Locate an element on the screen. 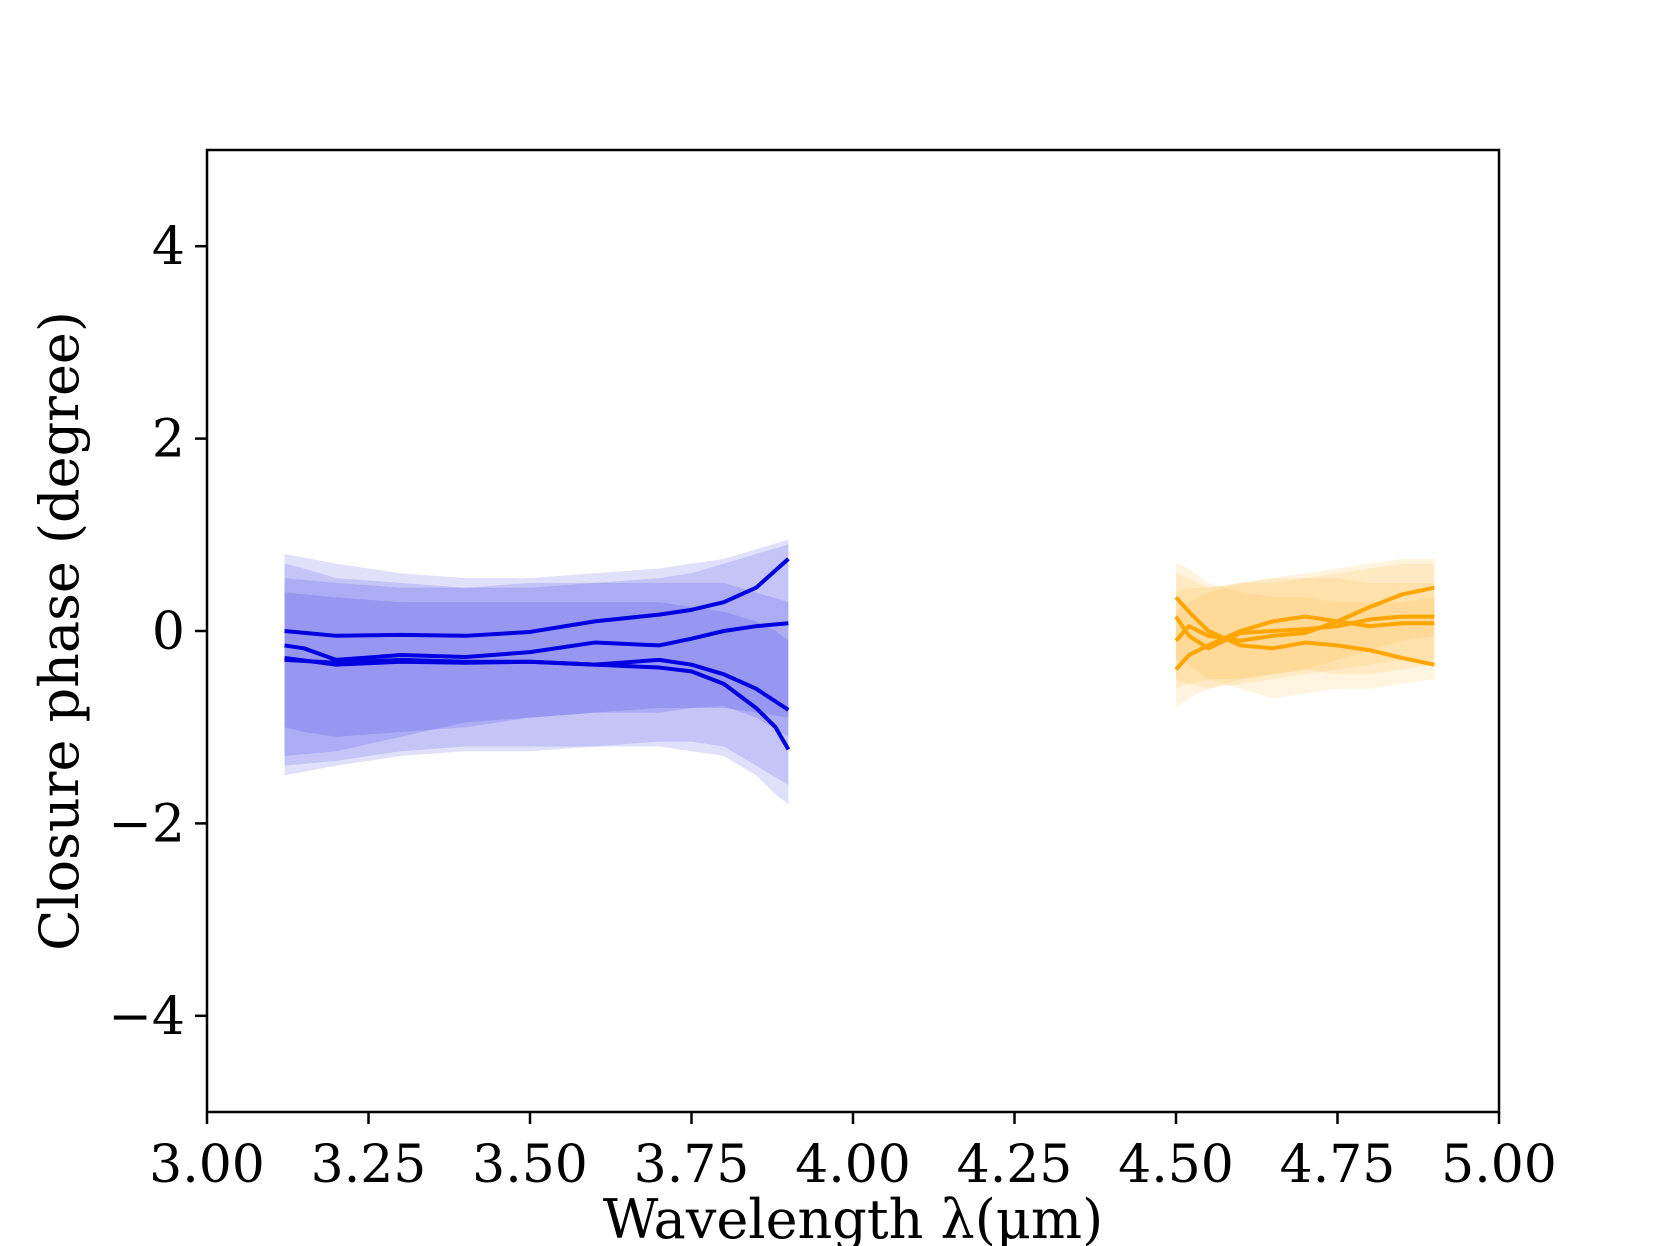 The width and height of the screenshot is (1661, 1246). x-axis-label: Wavelength λ(μm) is located at coordinates (853, 1217).